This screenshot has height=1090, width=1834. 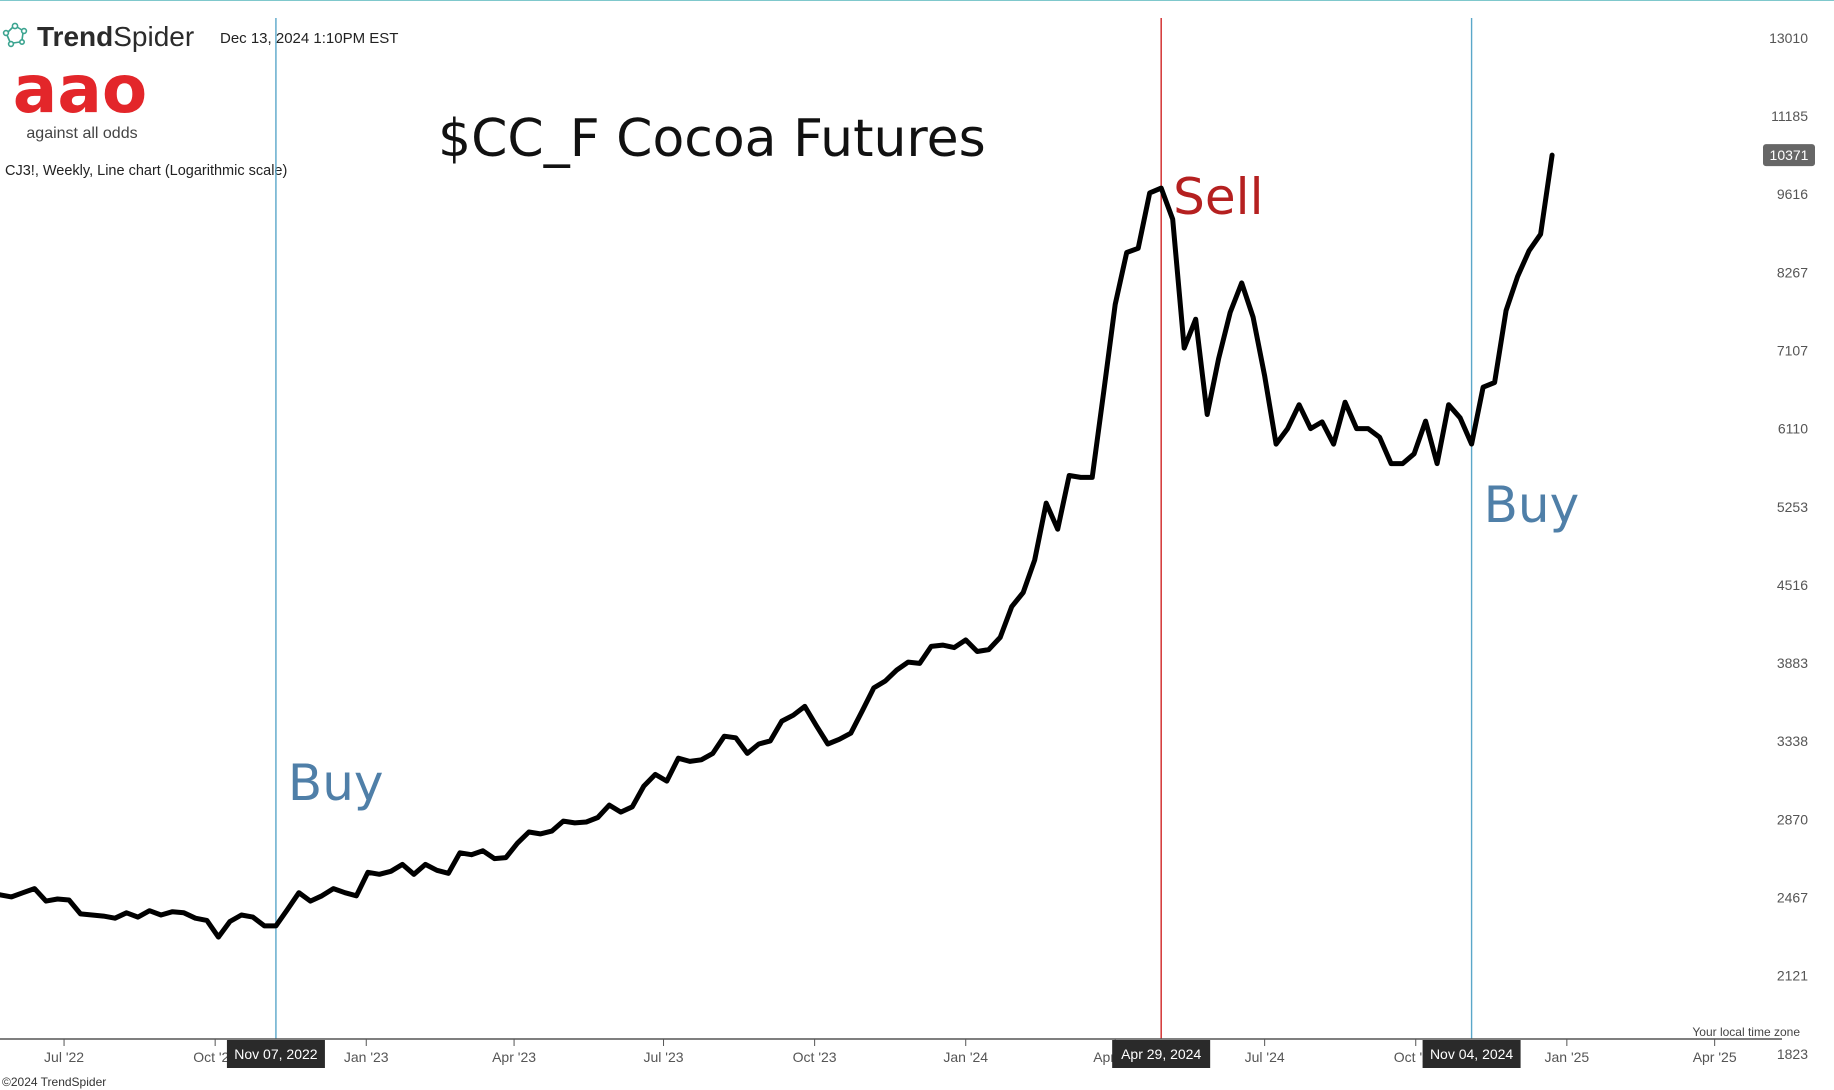 I want to click on marker-date-label: Apr 29, 2024, so click(x=1161, y=1054).